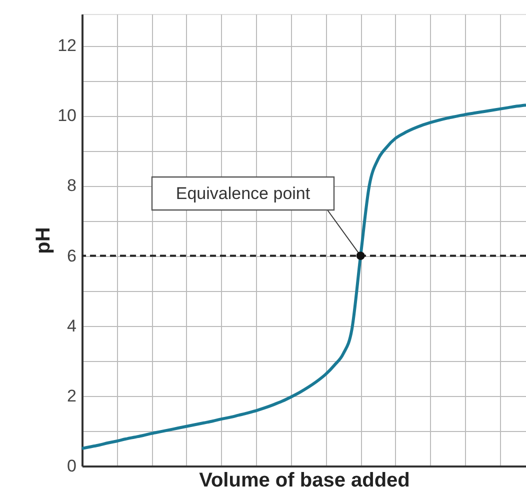 This screenshot has width=526, height=504. Describe the element at coordinates (71, 256) in the screenshot. I see `y-tick-label: 6` at that location.